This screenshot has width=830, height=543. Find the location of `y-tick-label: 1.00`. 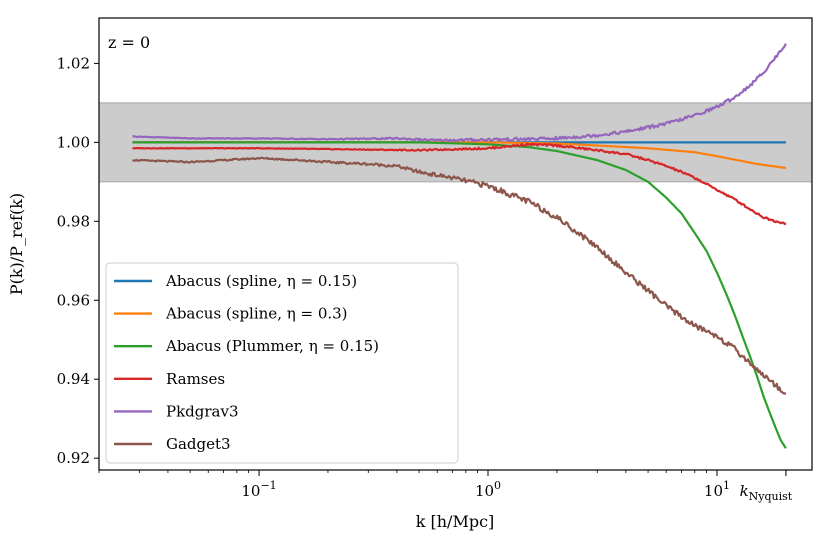

y-tick-label: 1.00 is located at coordinates (73, 142).